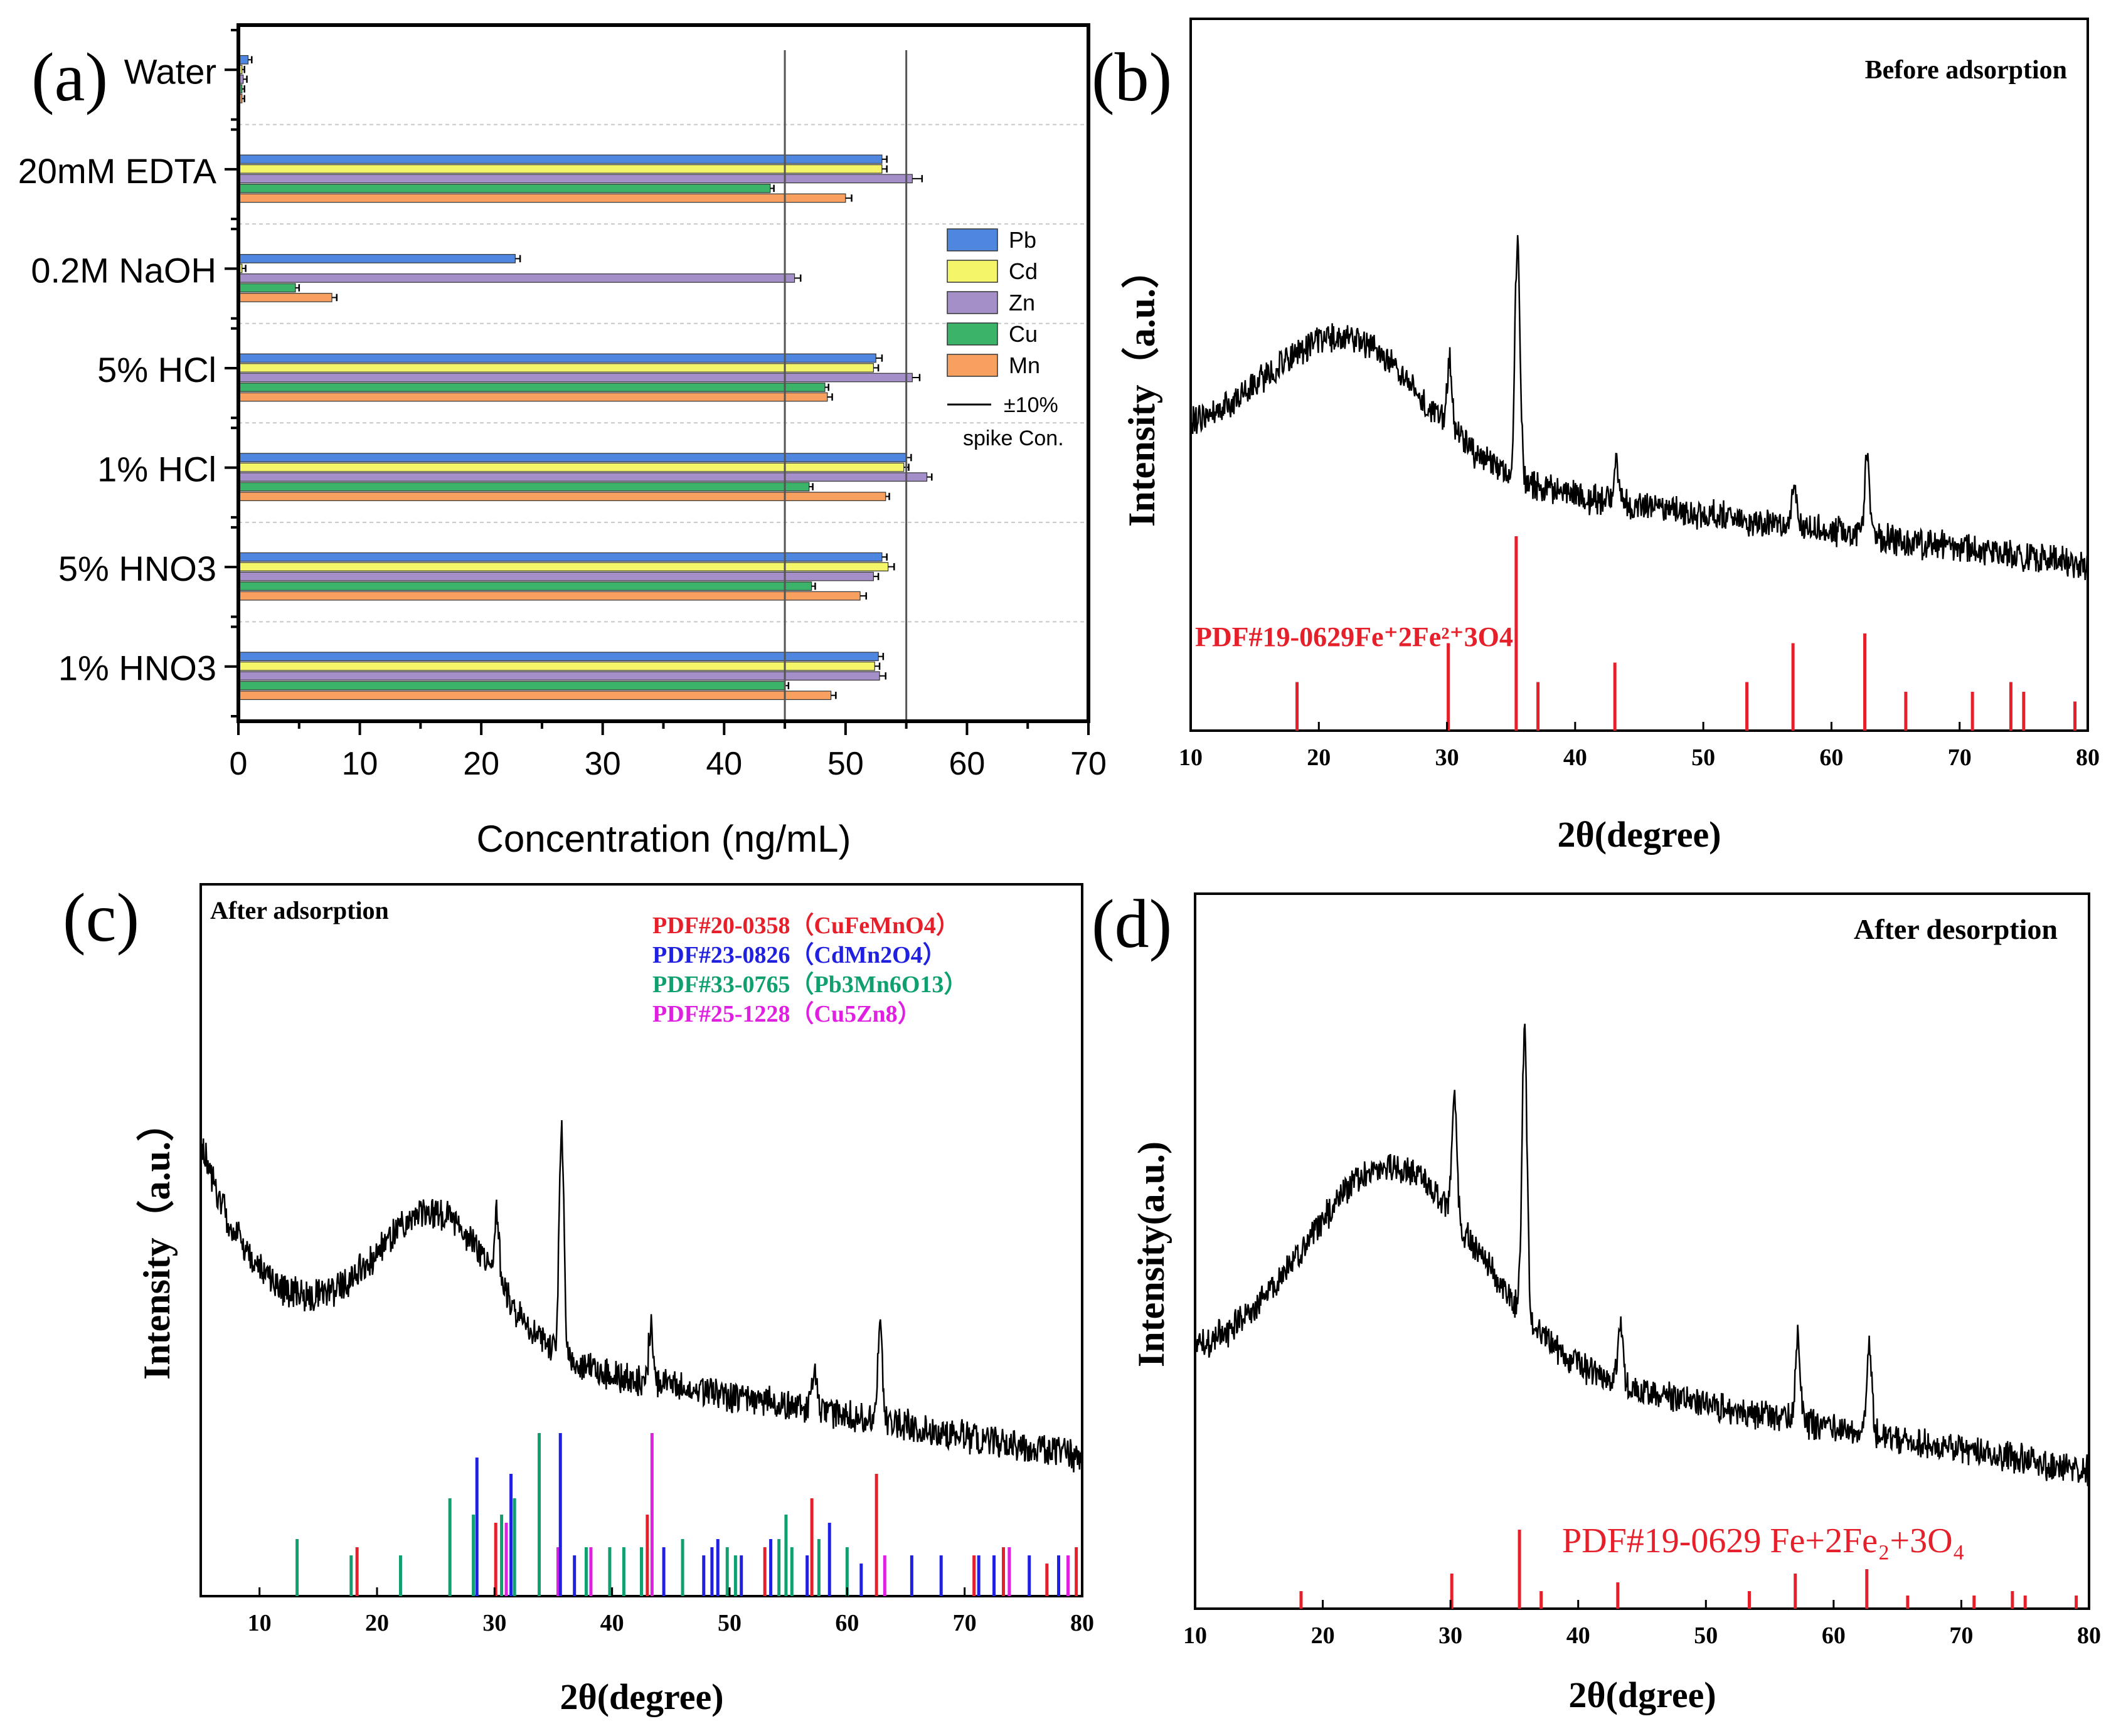 The image size is (2116, 1736). What do you see at coordinates (972, 366) in the screenshot?
I see `legend-swatch-mn` at bounding box center [972, 366].